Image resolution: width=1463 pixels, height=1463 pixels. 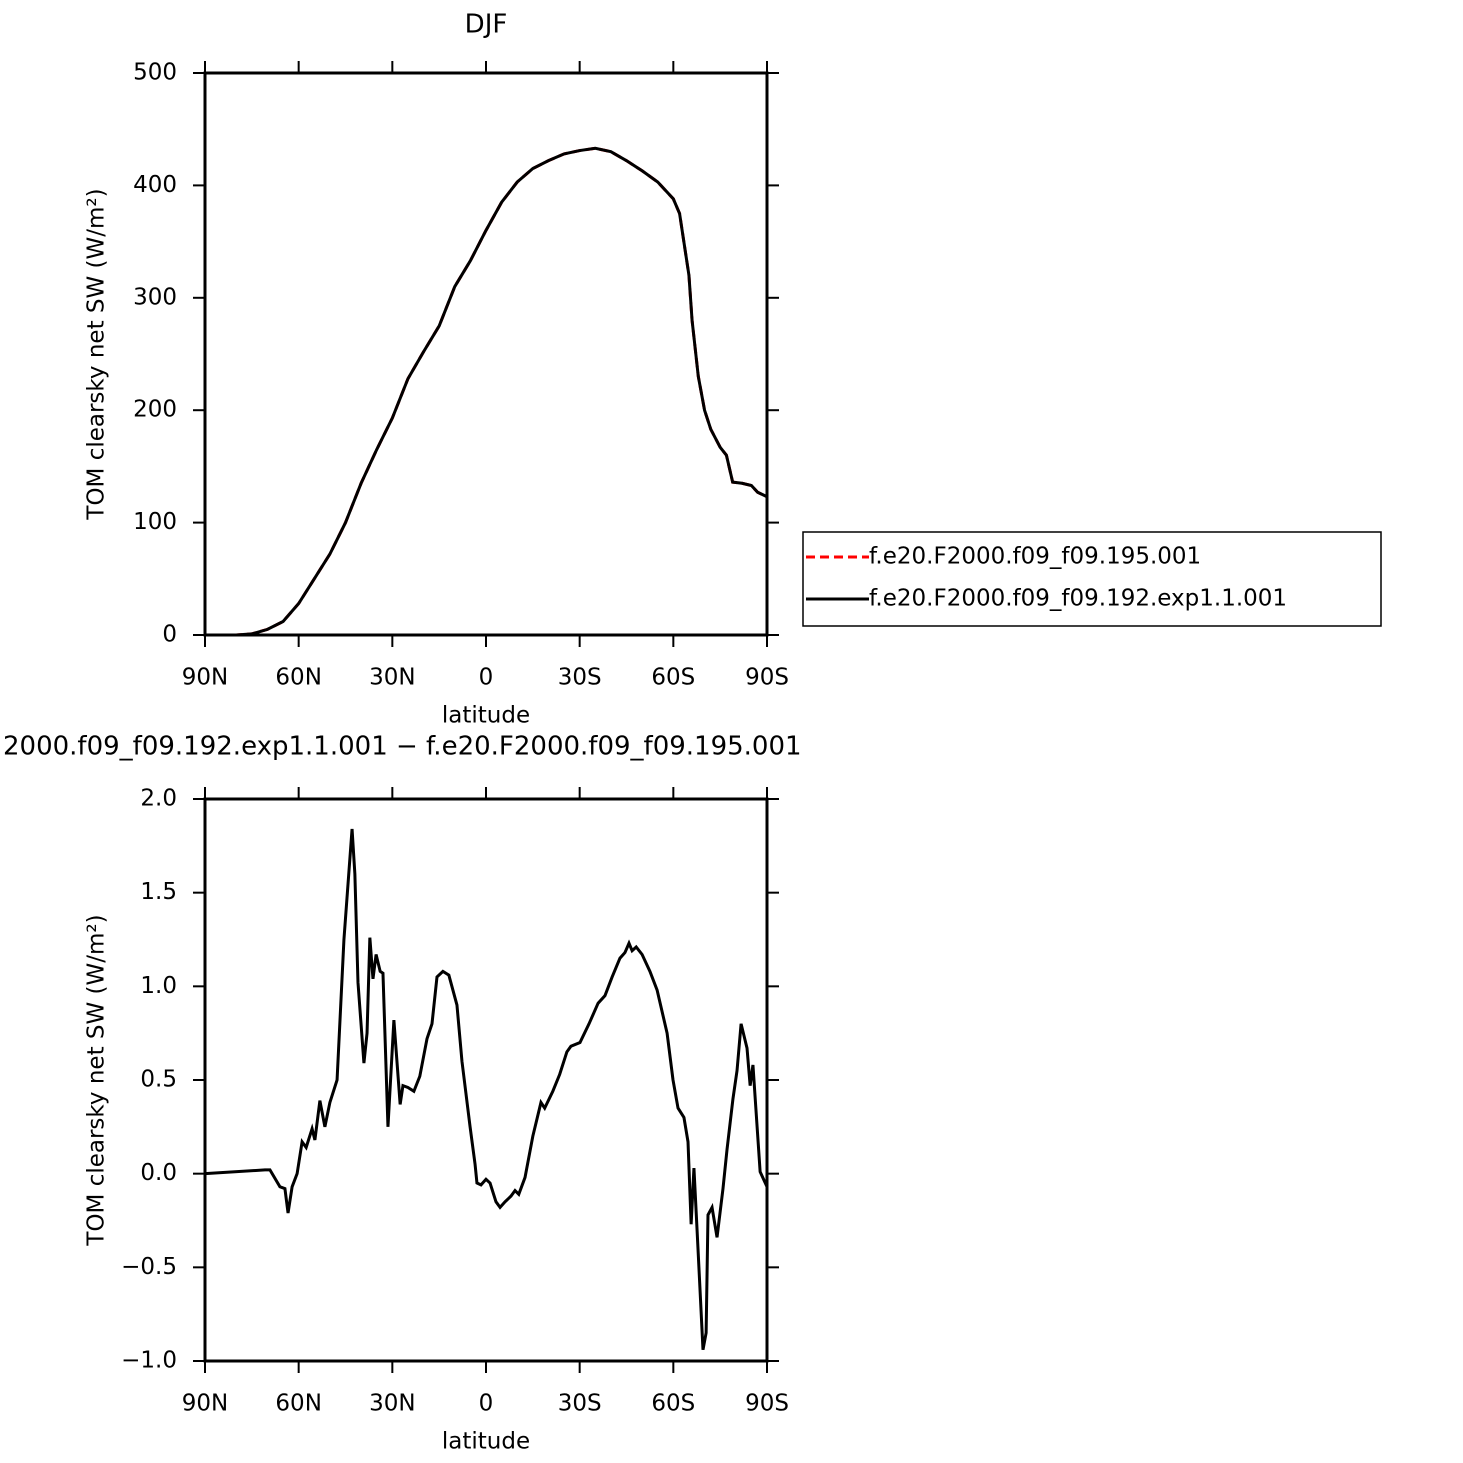 What do you see at coordinates (486, 25) in the screenshot?
I see `chart-title: DJF` at bounding box center [486, 25].